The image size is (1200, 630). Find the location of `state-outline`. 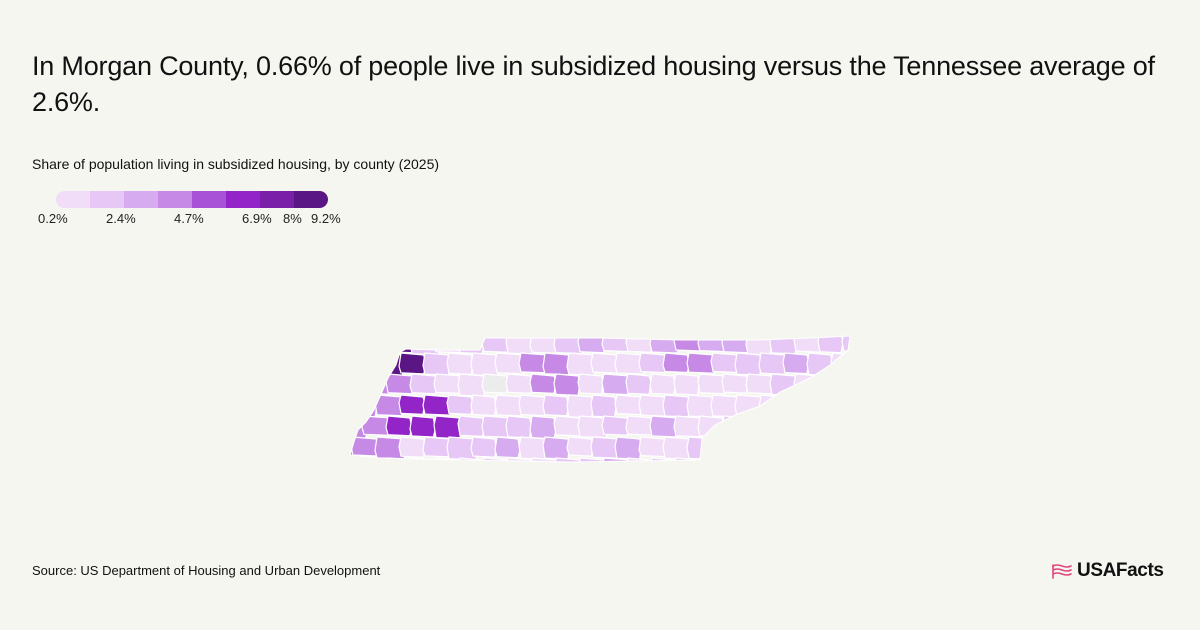

state-outline is located at coordinates (600, 399).